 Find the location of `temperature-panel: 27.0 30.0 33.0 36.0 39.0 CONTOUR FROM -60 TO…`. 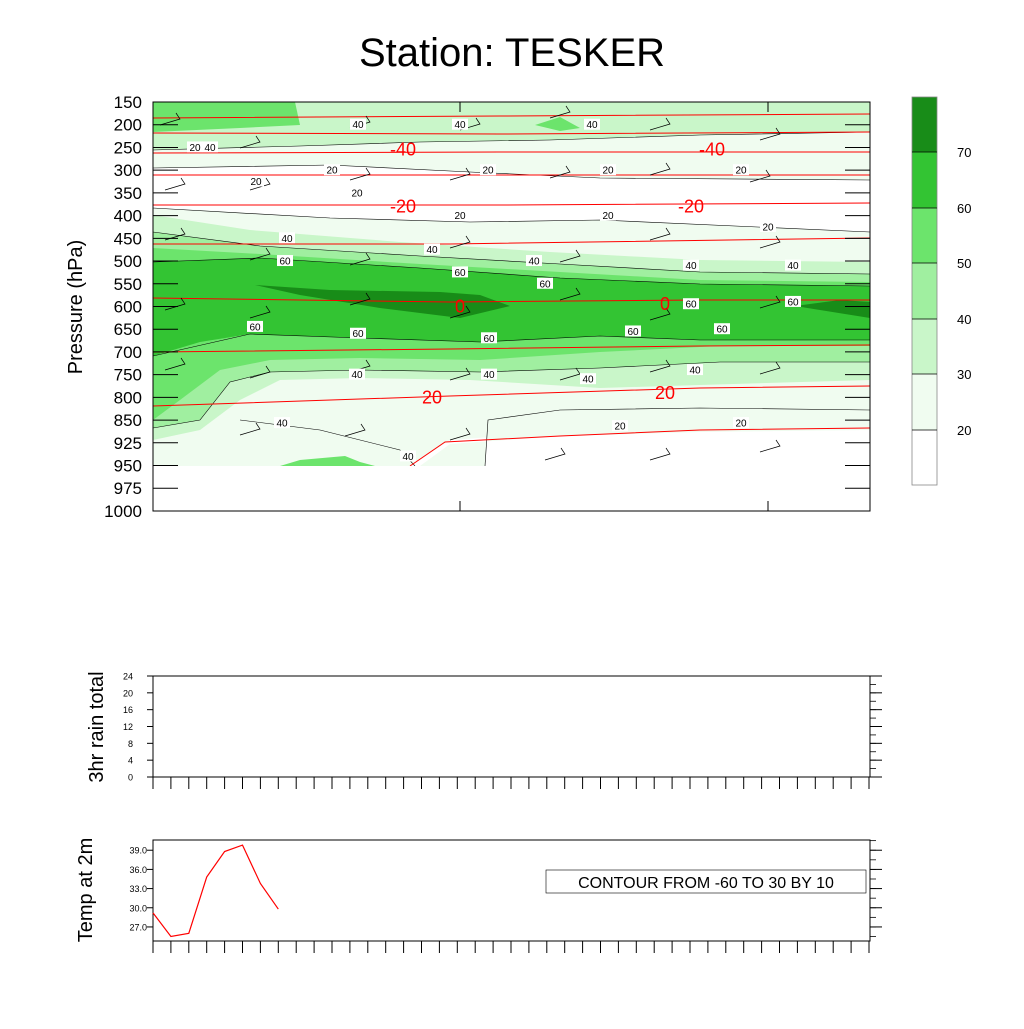

temperature-panel: 27.0 30.0 33.0 36.0 39.0 CONTOUR FROM -60 TO… is located at coordinates (478, 895).